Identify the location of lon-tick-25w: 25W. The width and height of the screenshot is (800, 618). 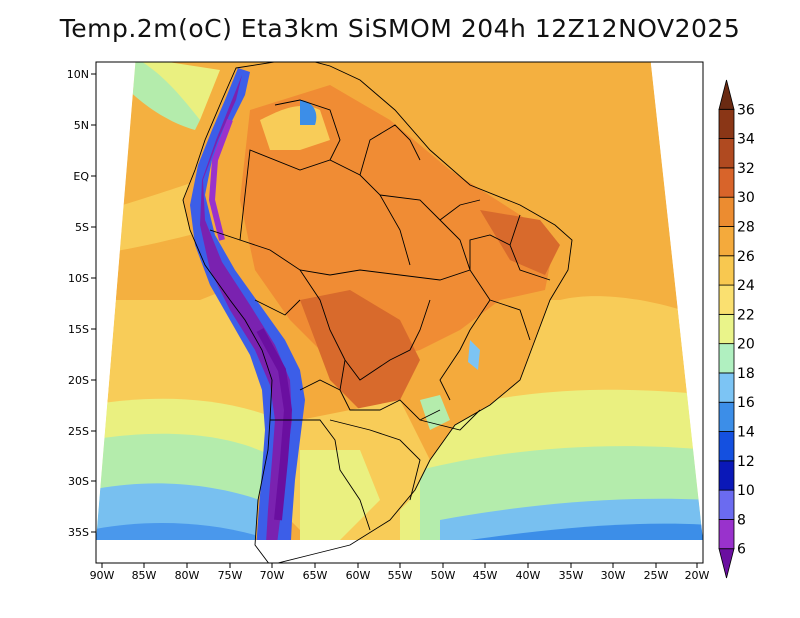
(656, 572).